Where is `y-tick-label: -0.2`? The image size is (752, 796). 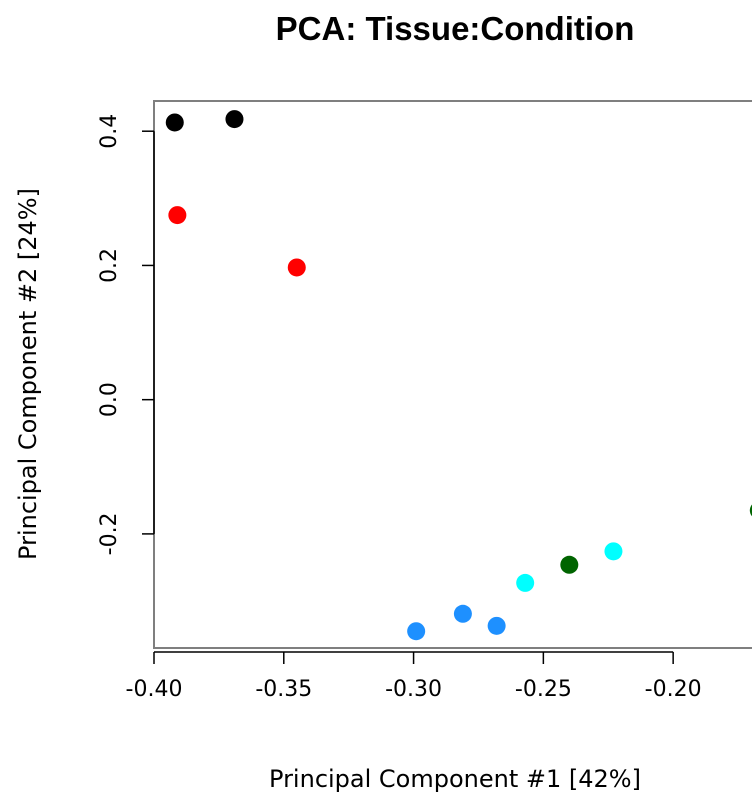
y-tick-label: -0.2 is located at coordinates (109, 533).